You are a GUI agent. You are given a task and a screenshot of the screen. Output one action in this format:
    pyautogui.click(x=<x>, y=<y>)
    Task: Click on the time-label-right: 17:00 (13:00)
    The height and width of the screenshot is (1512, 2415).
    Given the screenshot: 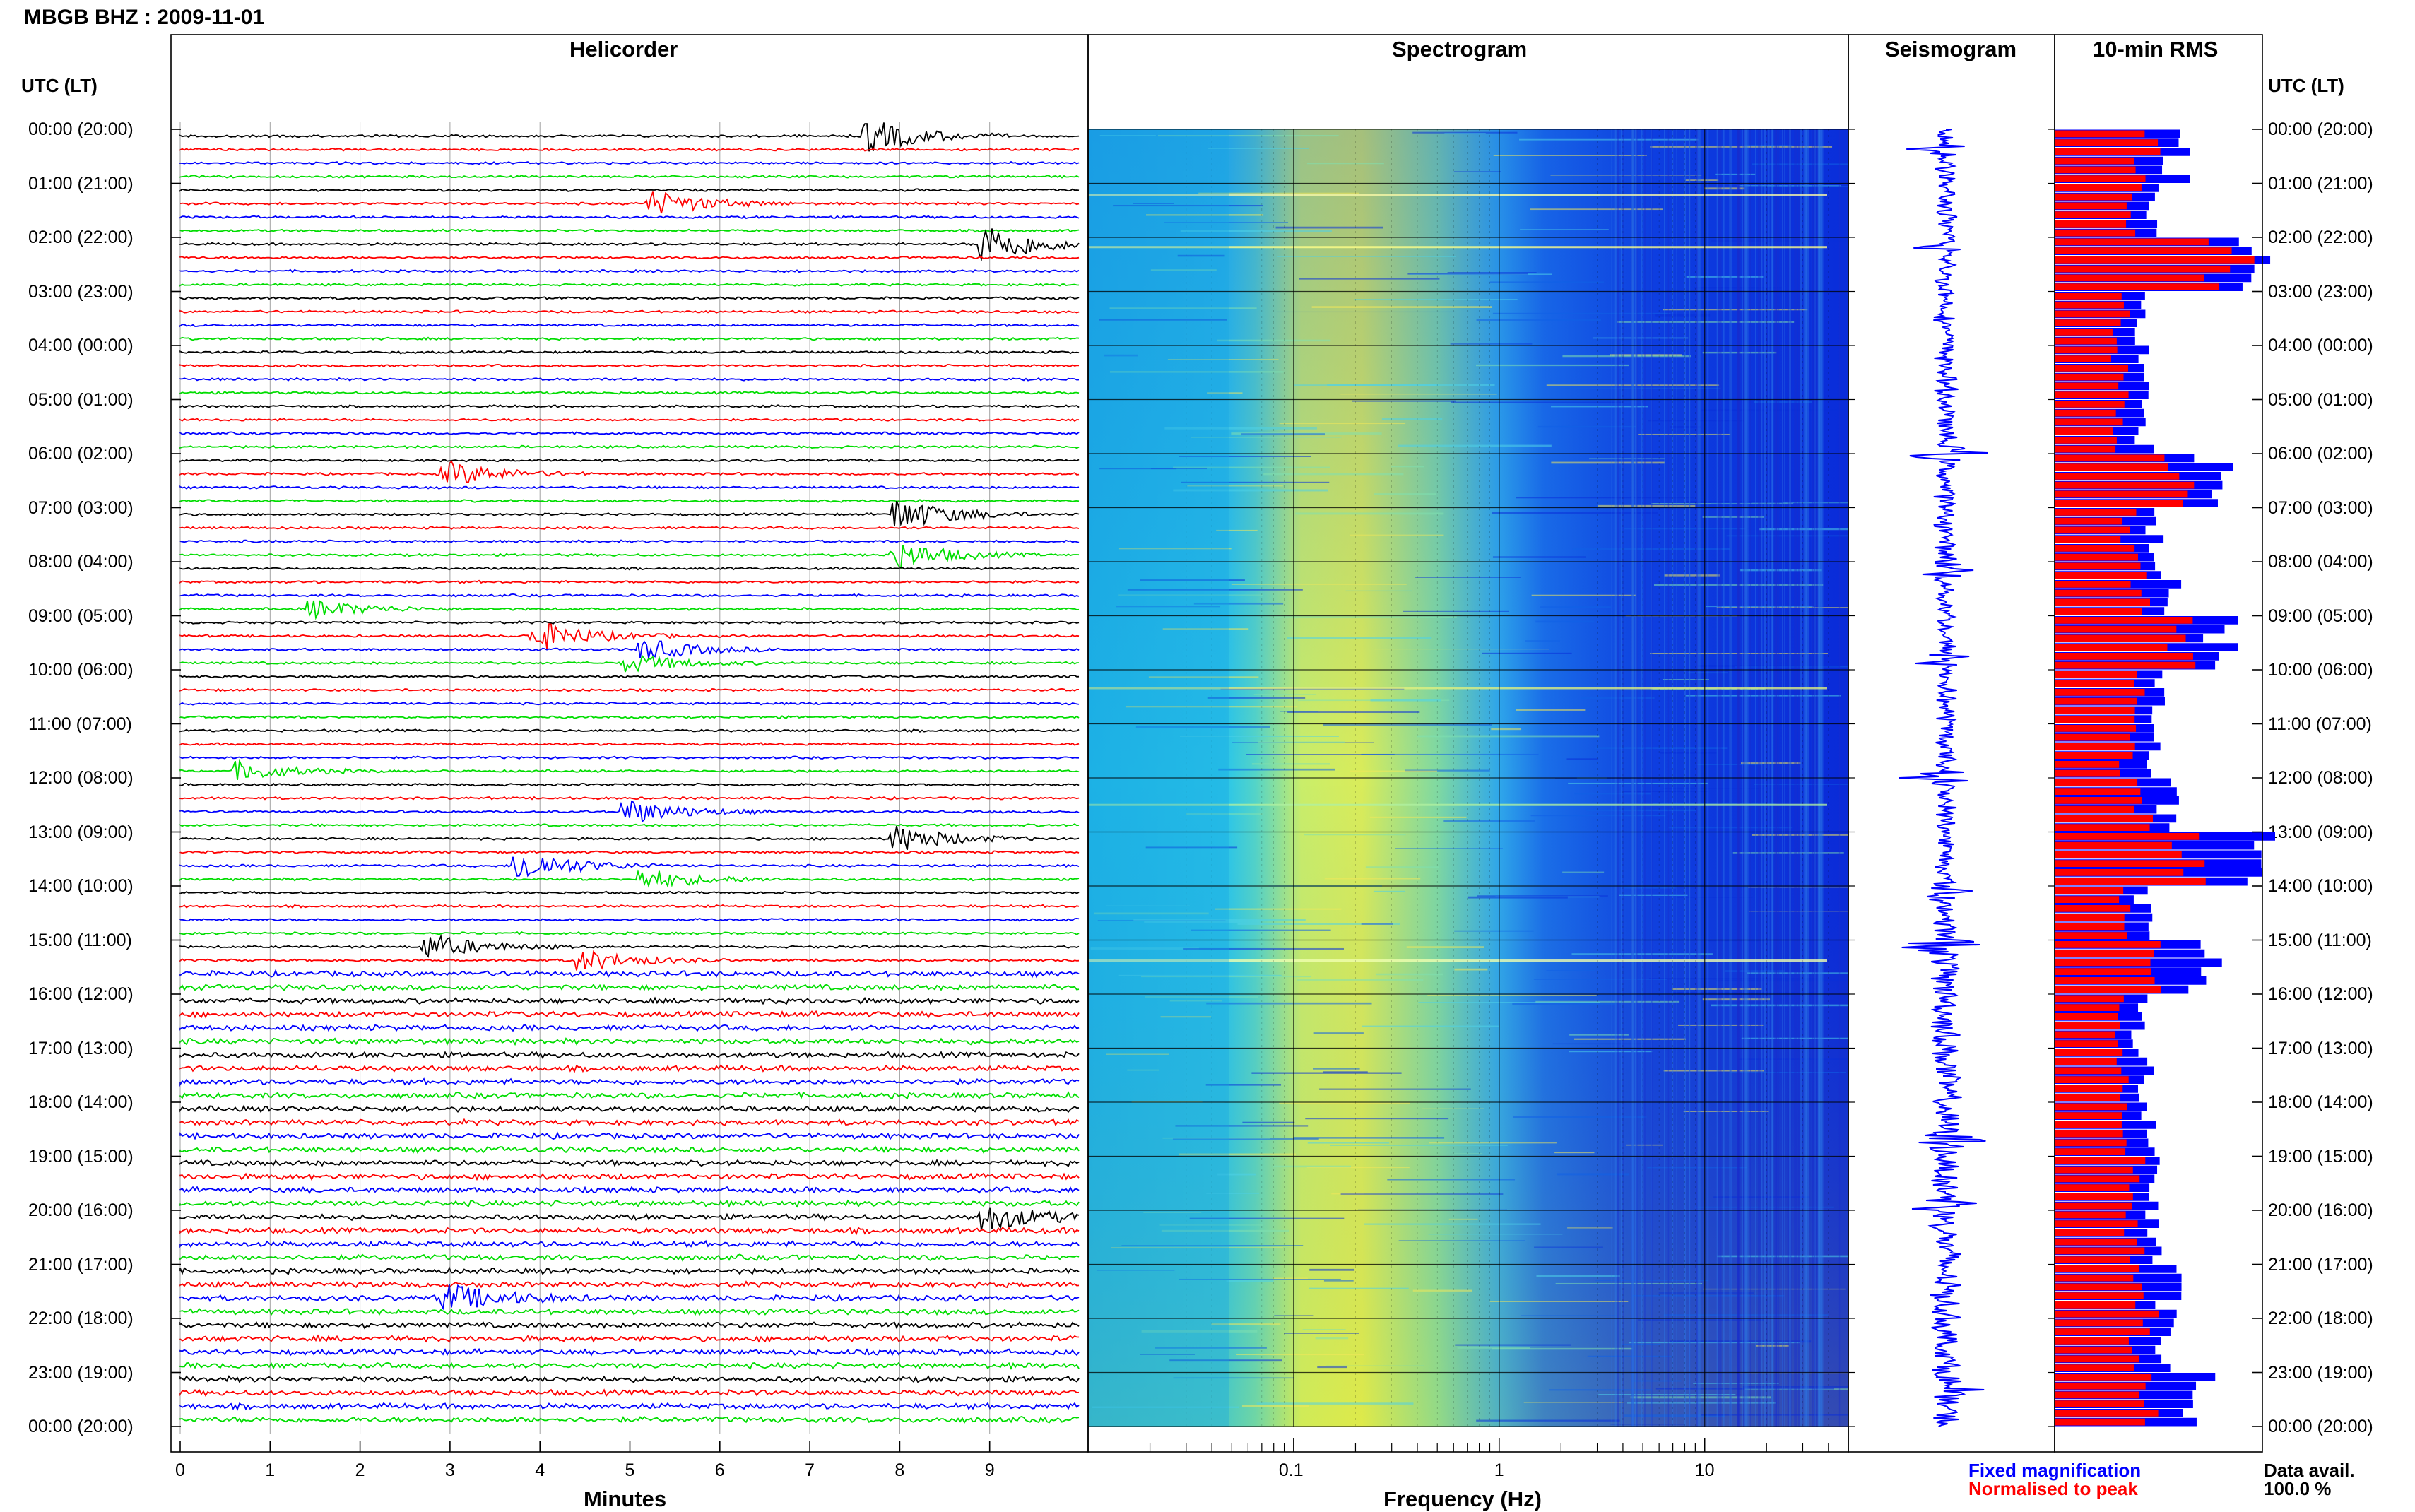 What is the action you would take?
    pyautogui.click(x=2320, y=1048)
    